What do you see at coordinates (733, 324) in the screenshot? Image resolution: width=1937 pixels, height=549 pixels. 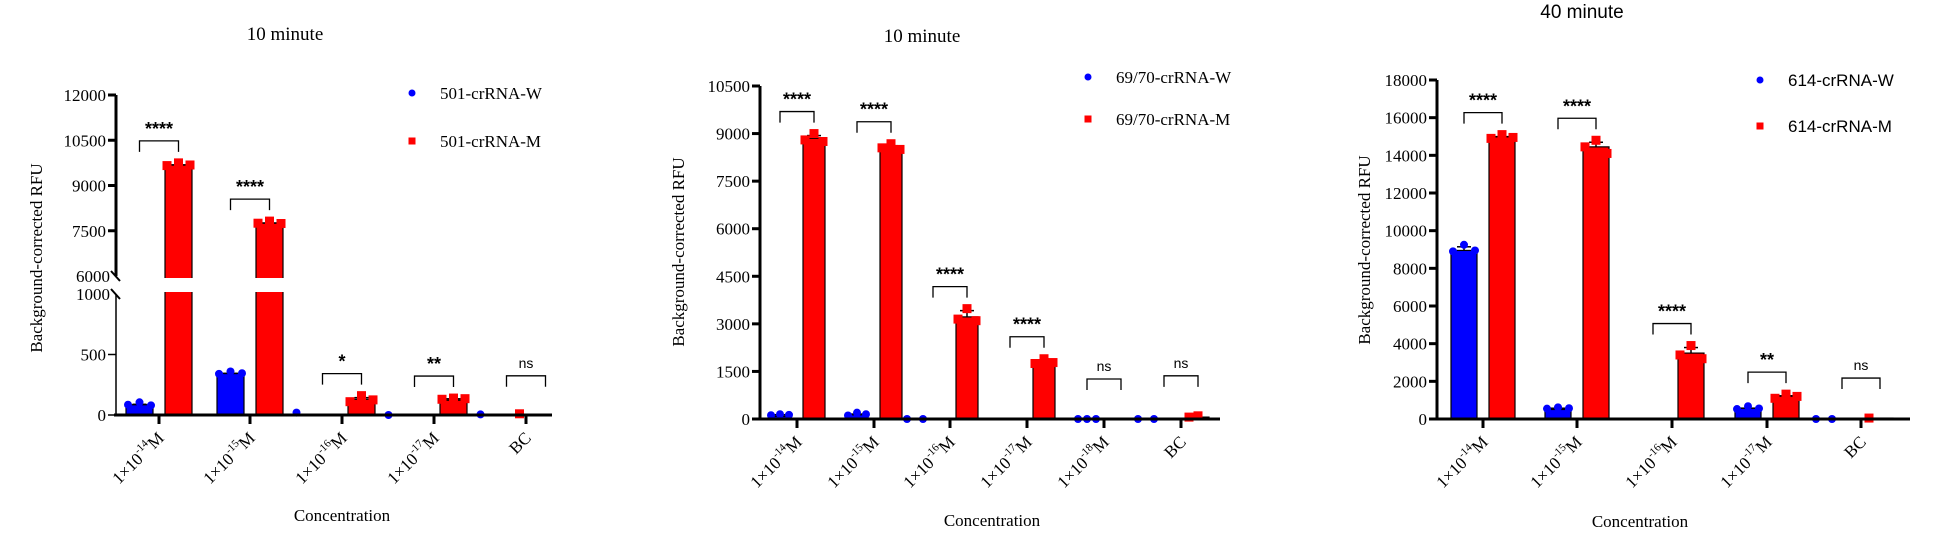 I see `y-tick-label: 3000` at bounding box center [733, 324].